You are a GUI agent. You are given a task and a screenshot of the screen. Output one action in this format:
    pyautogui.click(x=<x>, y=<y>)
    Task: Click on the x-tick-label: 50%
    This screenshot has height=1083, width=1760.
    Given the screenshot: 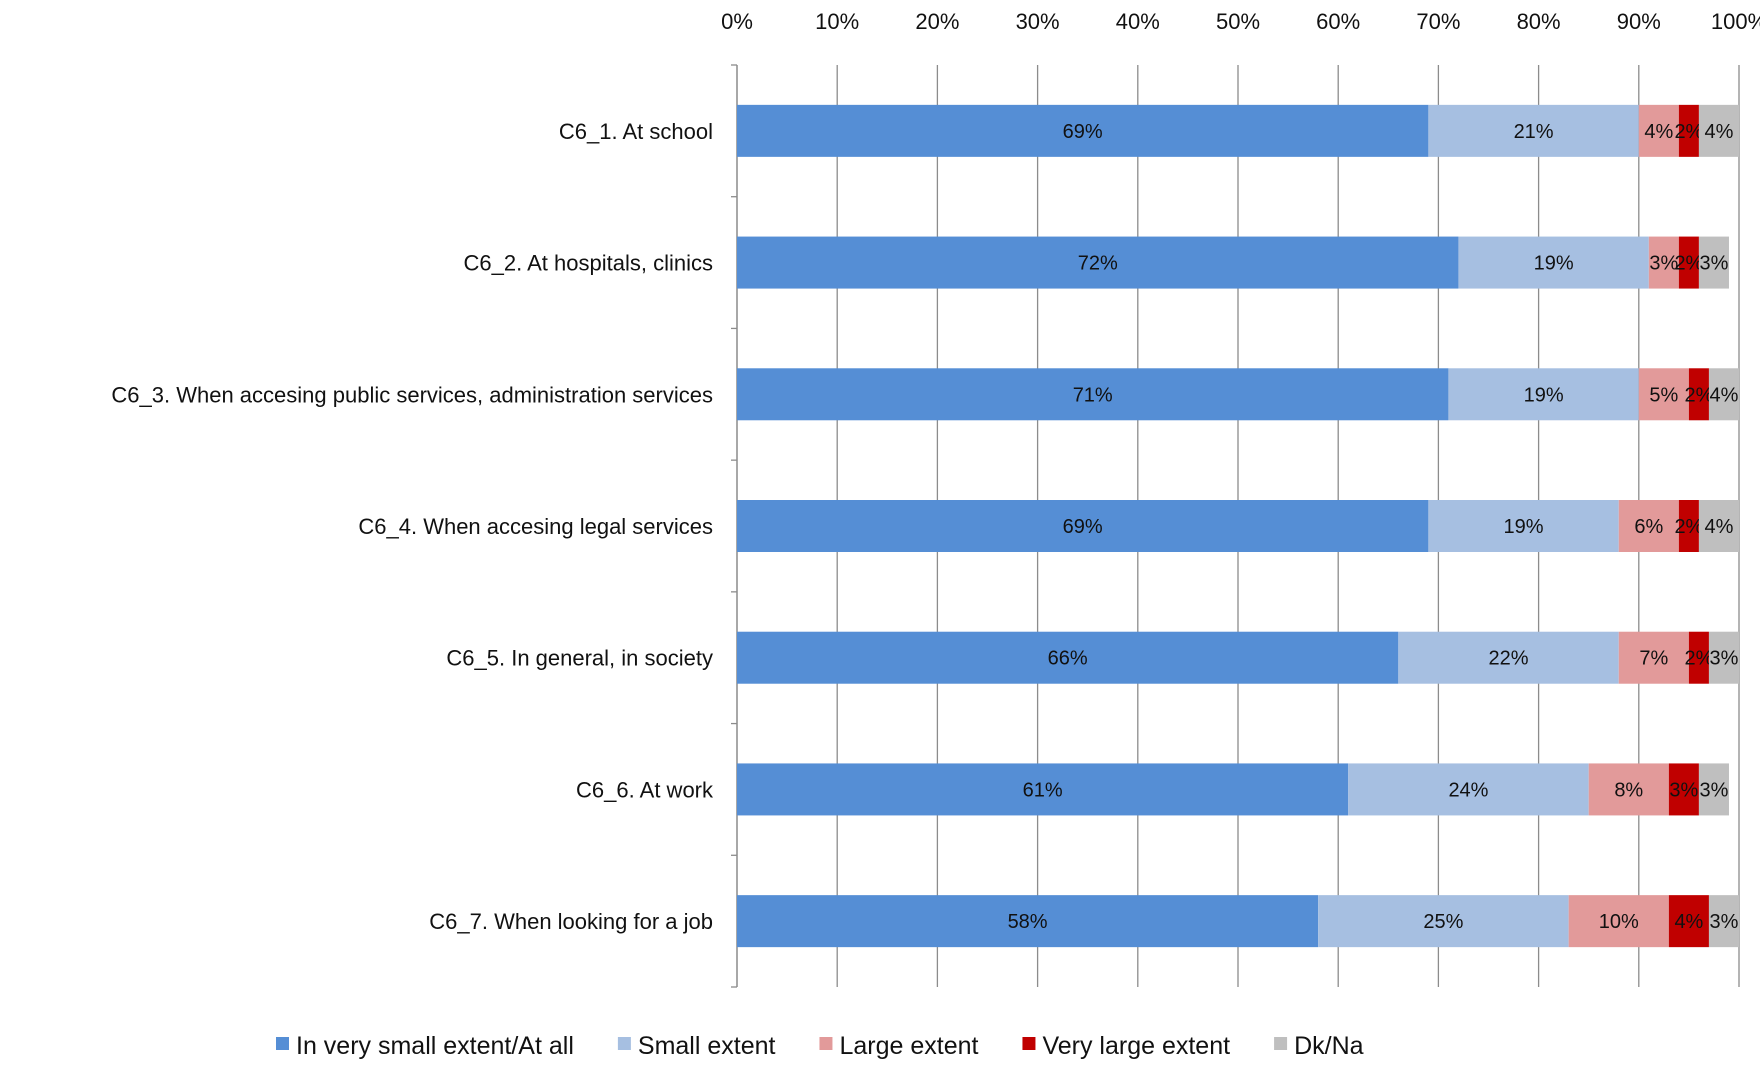 What is the action you would take?
    pyautogui.click(x=1238, y=21)
    